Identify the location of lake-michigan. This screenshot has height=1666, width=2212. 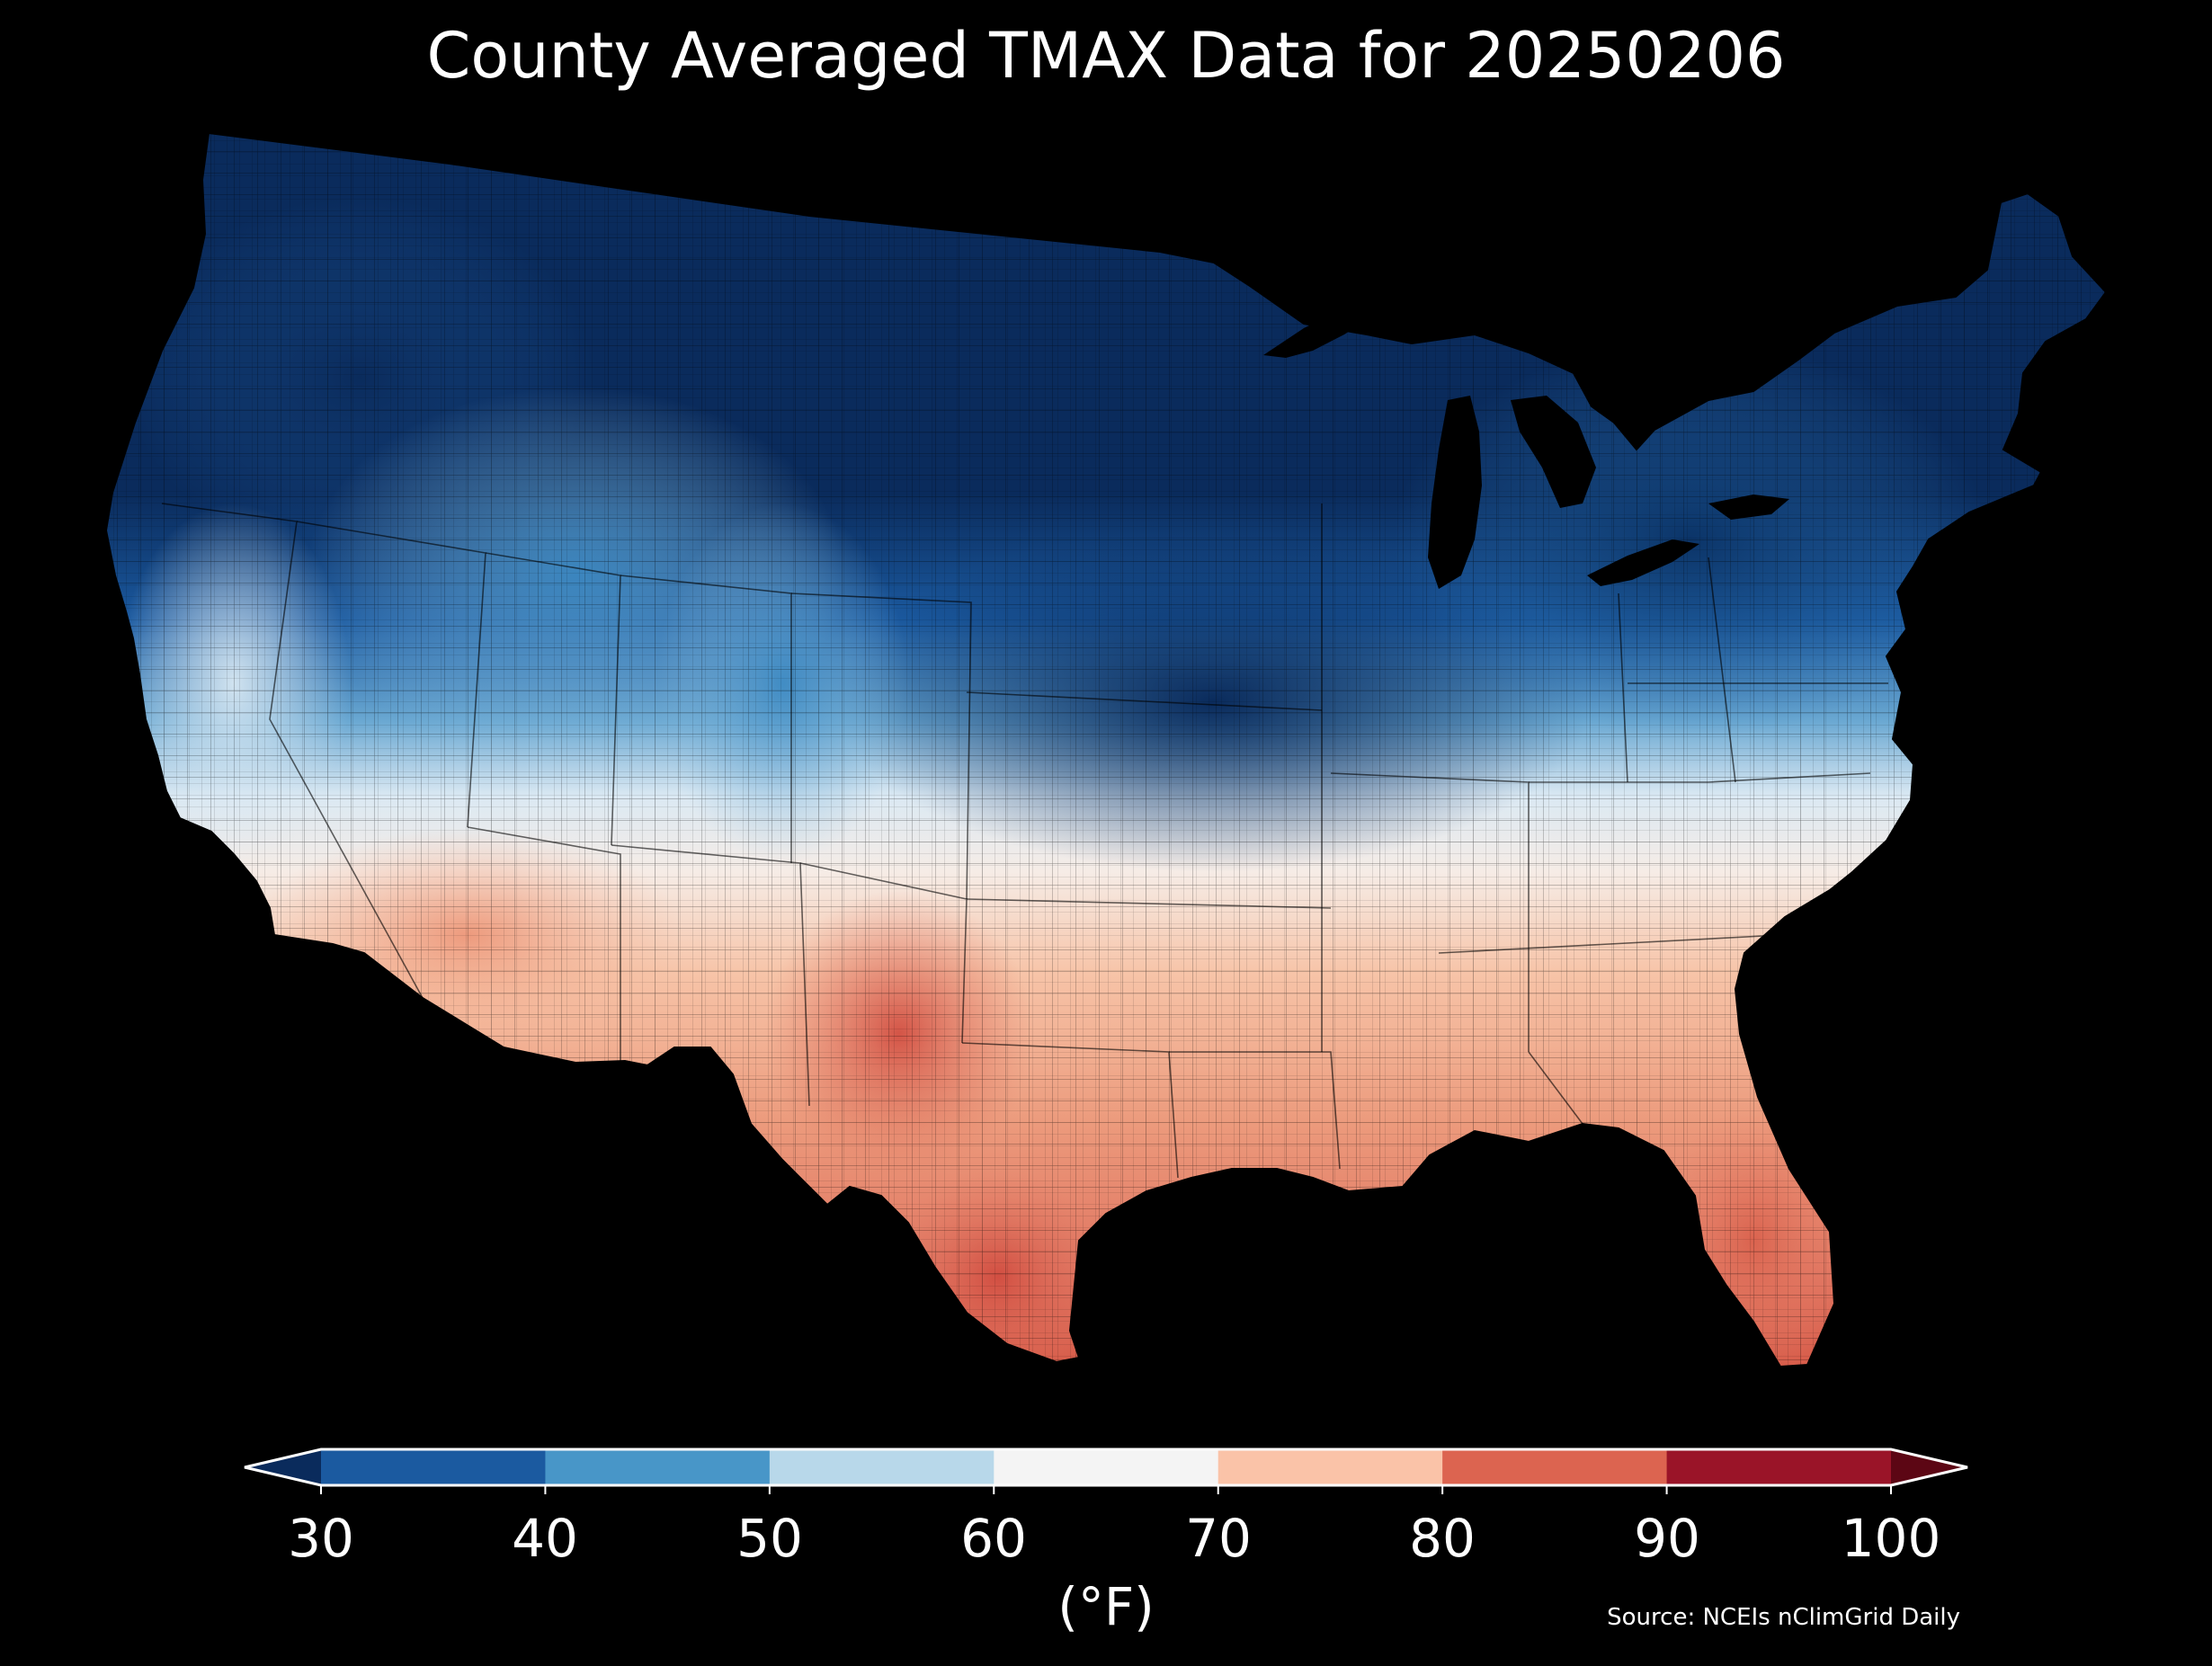
(1455, 492).